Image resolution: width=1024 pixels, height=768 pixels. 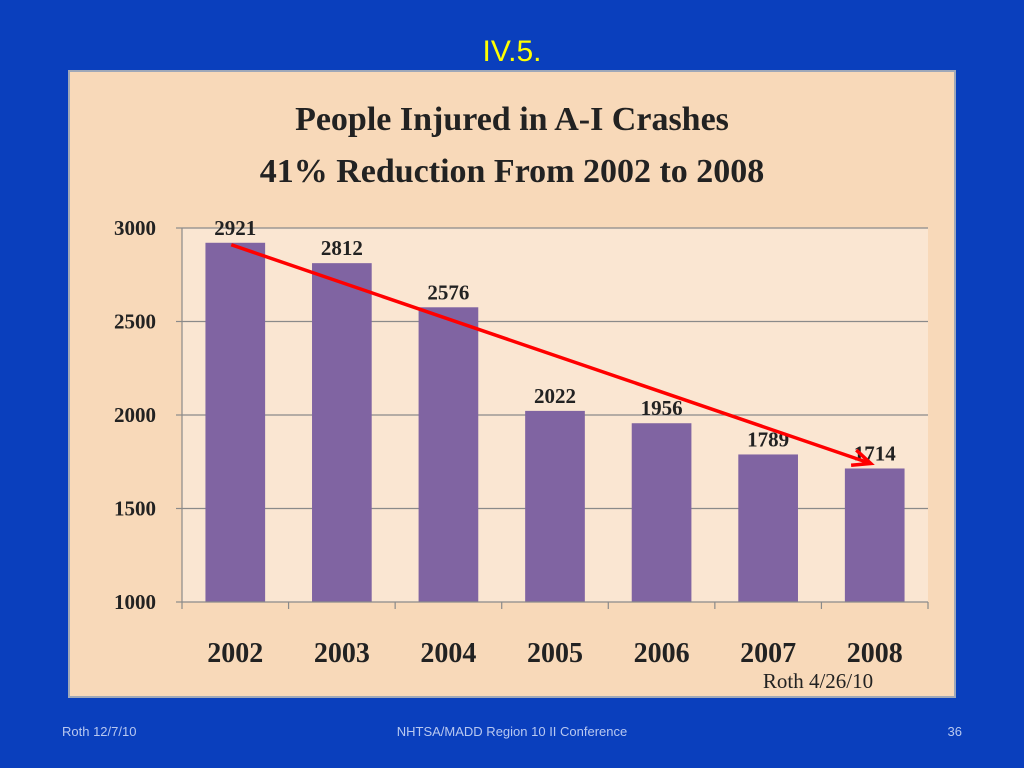 What do you see at coordinates (135, 509) in the screenshot?
I see `y-tick-label: 1500` at bounding box center [135, 509].